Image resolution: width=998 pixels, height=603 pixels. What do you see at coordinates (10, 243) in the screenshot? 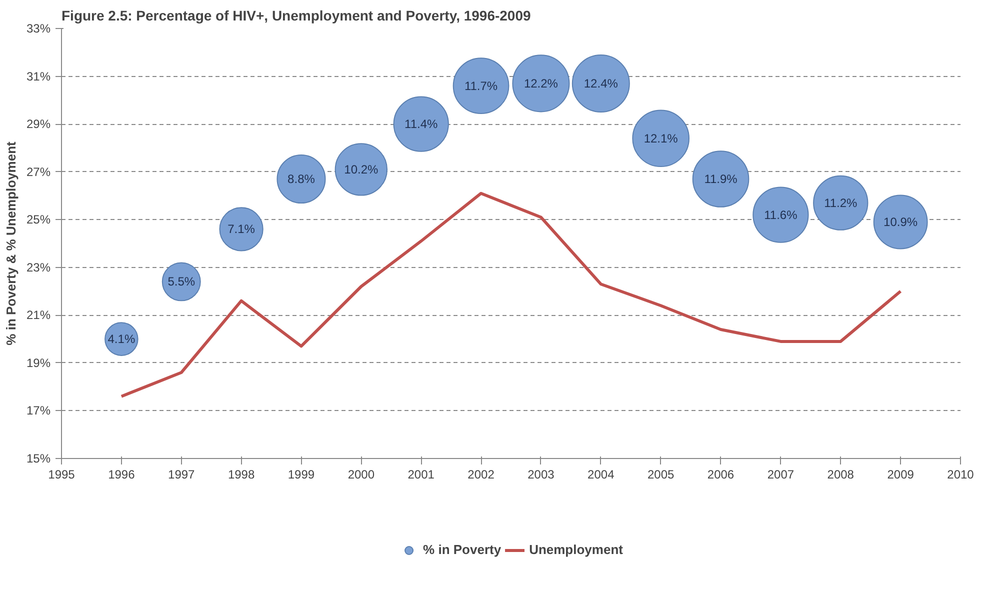
I see `y-axis-title: % in Poverty & % Unemployment` at bounding box center [10, 243].